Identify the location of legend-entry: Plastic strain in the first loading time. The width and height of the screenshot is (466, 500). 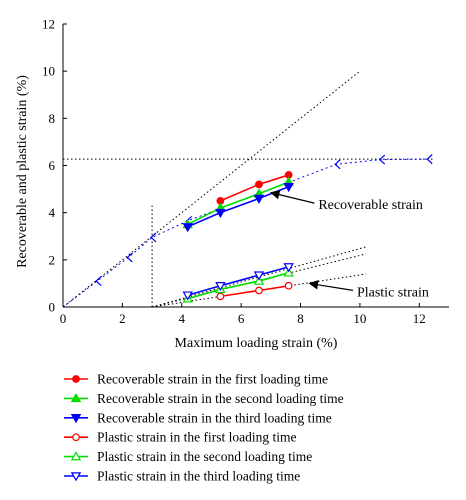
(196, 437).